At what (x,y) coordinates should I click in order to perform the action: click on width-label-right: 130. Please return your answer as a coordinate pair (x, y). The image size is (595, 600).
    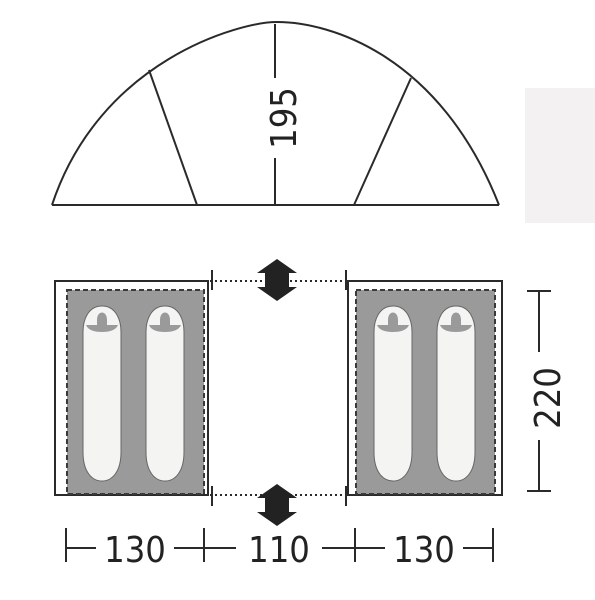
    Looking at the image, I should click on (424, 550).